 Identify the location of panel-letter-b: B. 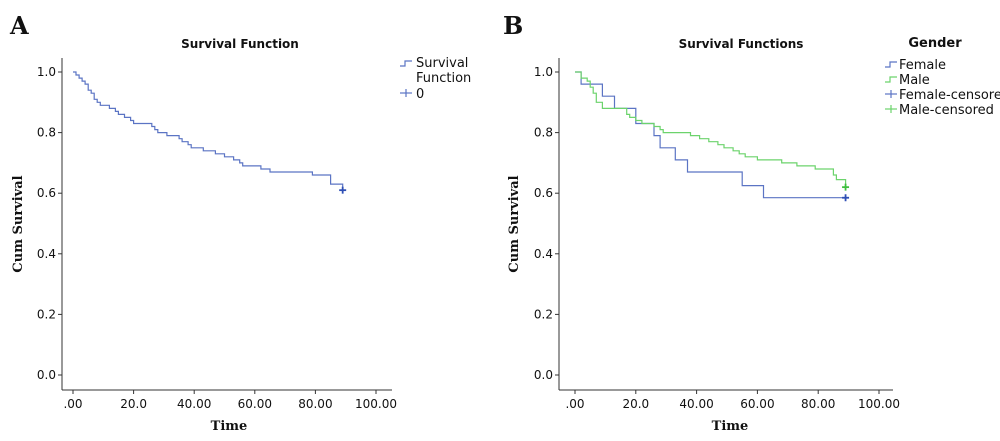
(513, 25).